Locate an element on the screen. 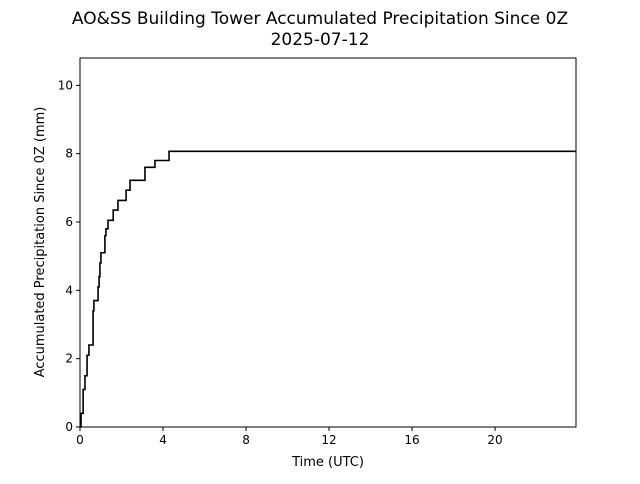  x-tick-label: 12 is located at coordinates (328, 440).